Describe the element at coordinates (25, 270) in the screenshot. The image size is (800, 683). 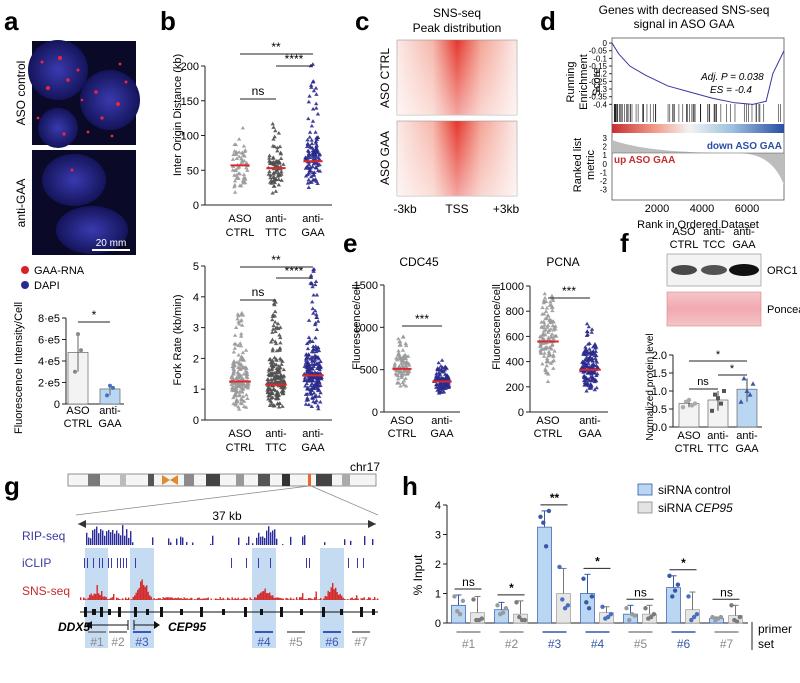
I see `legend-marker-gaa-rna` at that location.